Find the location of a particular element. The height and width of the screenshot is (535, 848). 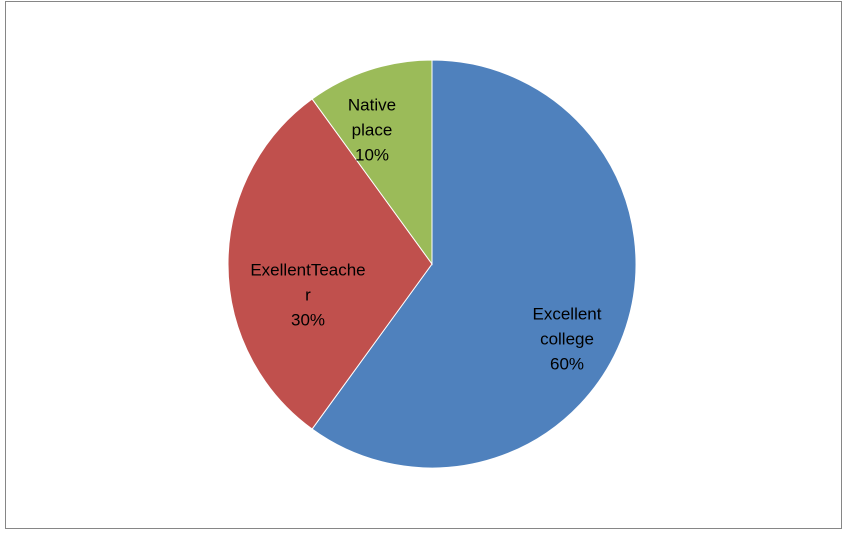

value-label: 60% is located at coordinates (567, 364).